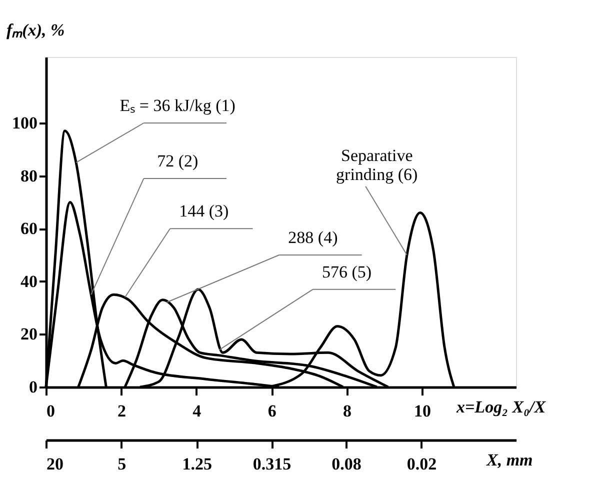 The height and width of the screenshot is (502, 599). Describe the element at coordinates (272, 411) in the screenshot. I see `x-tick-label: 6` at that location.